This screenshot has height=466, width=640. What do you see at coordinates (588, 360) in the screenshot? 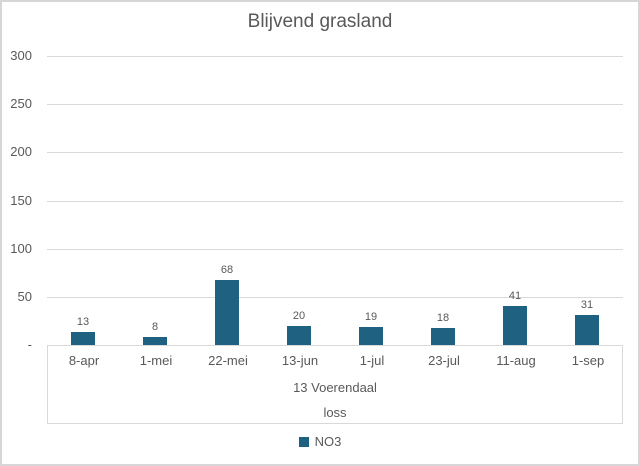
I see `x-axis-category-label: 1-sep` at bounding box center [588, 360].